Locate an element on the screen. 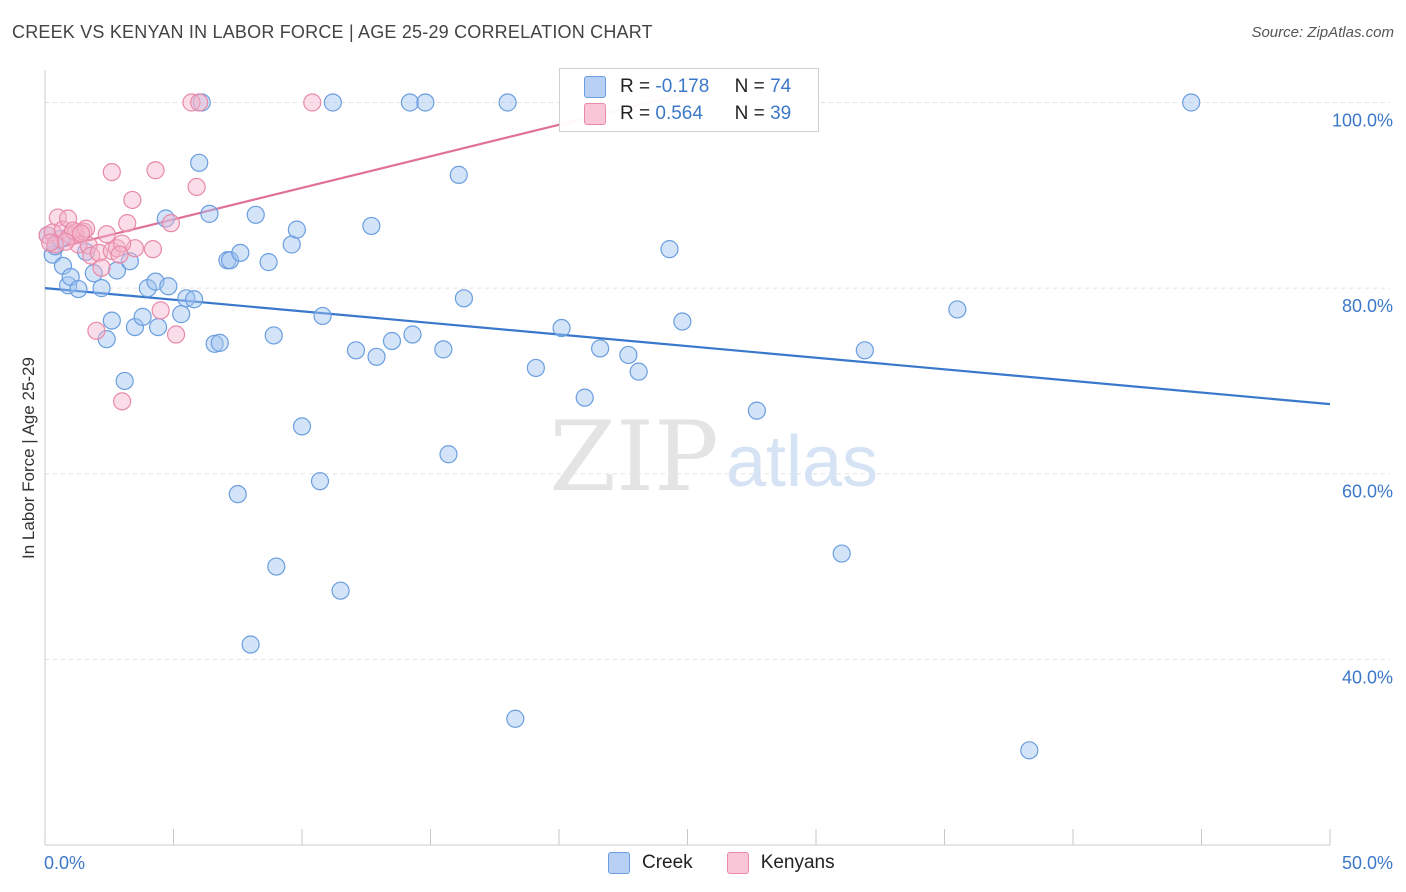 This screenshot has height=892, width=1406. kenyans-swatch is located at coordinates (595, 114).